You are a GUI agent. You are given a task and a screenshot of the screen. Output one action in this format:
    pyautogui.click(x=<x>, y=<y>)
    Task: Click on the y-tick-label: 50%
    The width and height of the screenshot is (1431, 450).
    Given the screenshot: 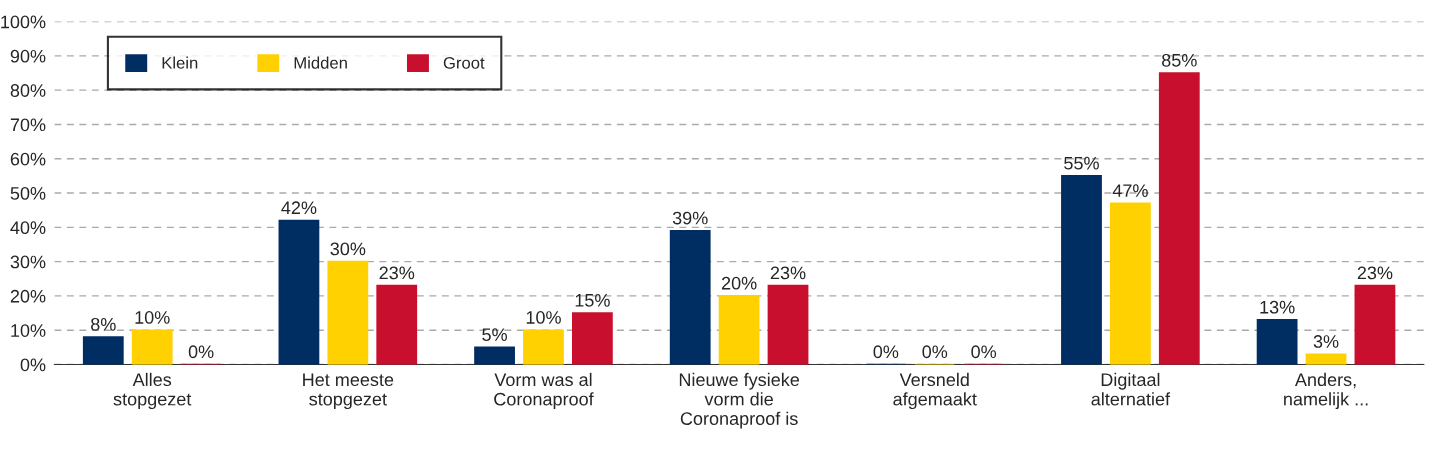 What is the action you would take?
    pyautogui.click(x=28, y=193)
    